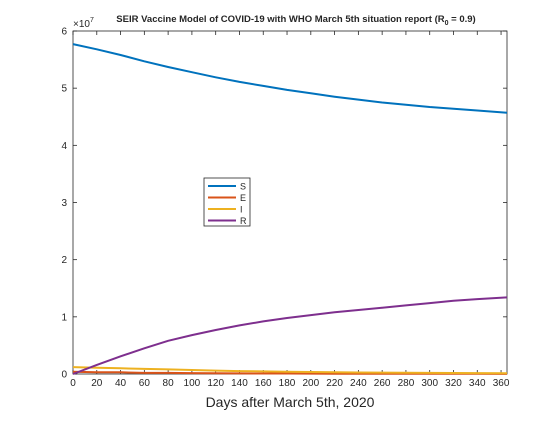  I want to click on x-tick-label: 300, so click(429, 383).